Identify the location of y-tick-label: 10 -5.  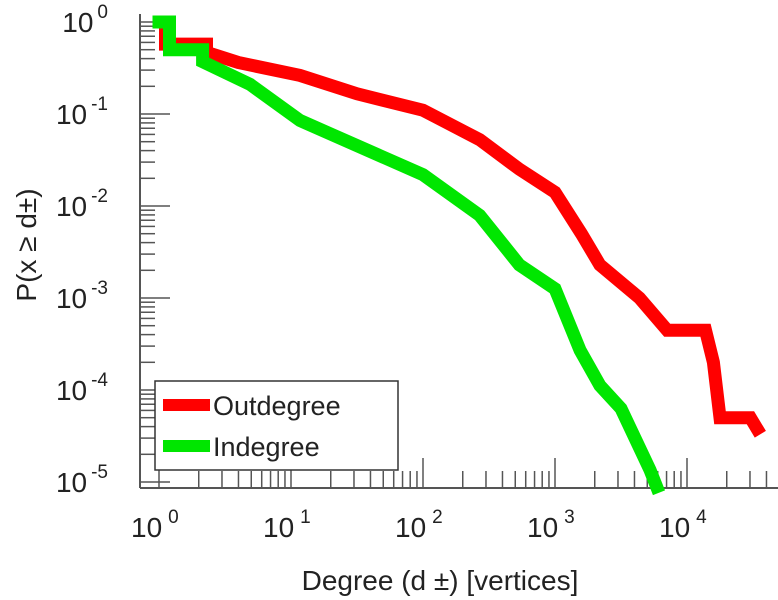
(82, 480).